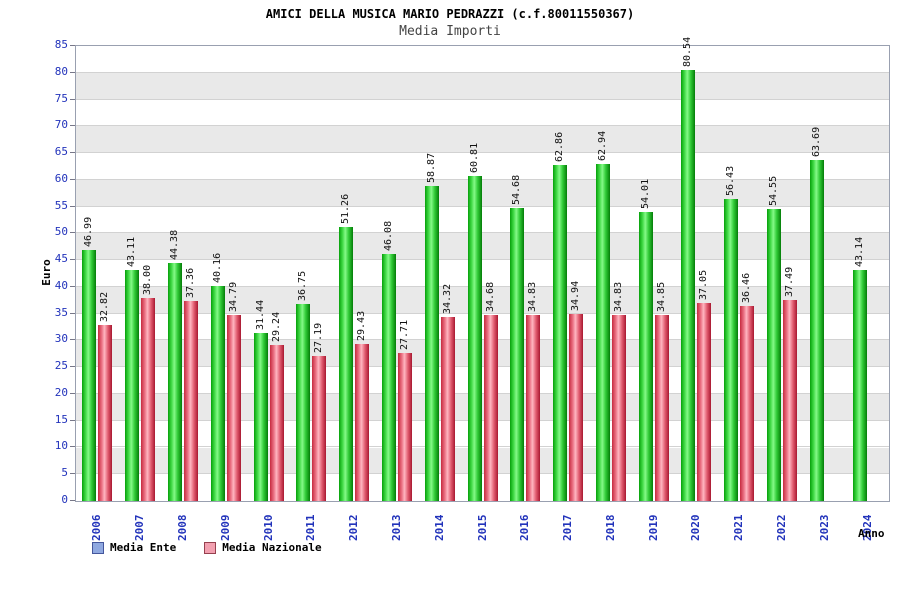 The width and height of the screenshot is (900, 600). What do you see at coordinates (824, 528) in the screenshot?
I see `x-tick-label: 2023` at bounding box center [824, 528].